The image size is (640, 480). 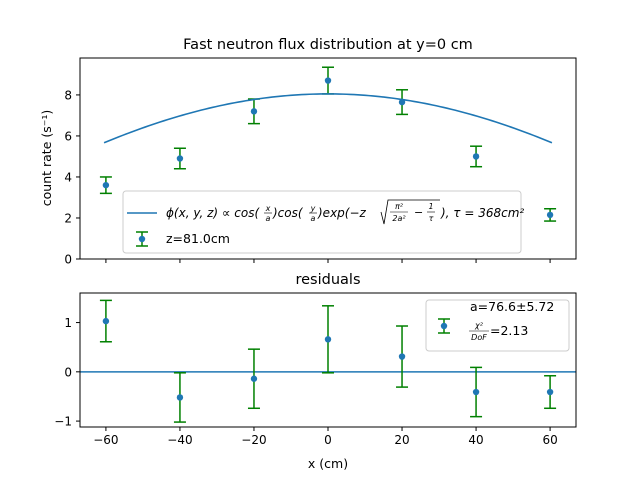 I want to click on chi-square-numerator: χ², so click(x=479, y=325).